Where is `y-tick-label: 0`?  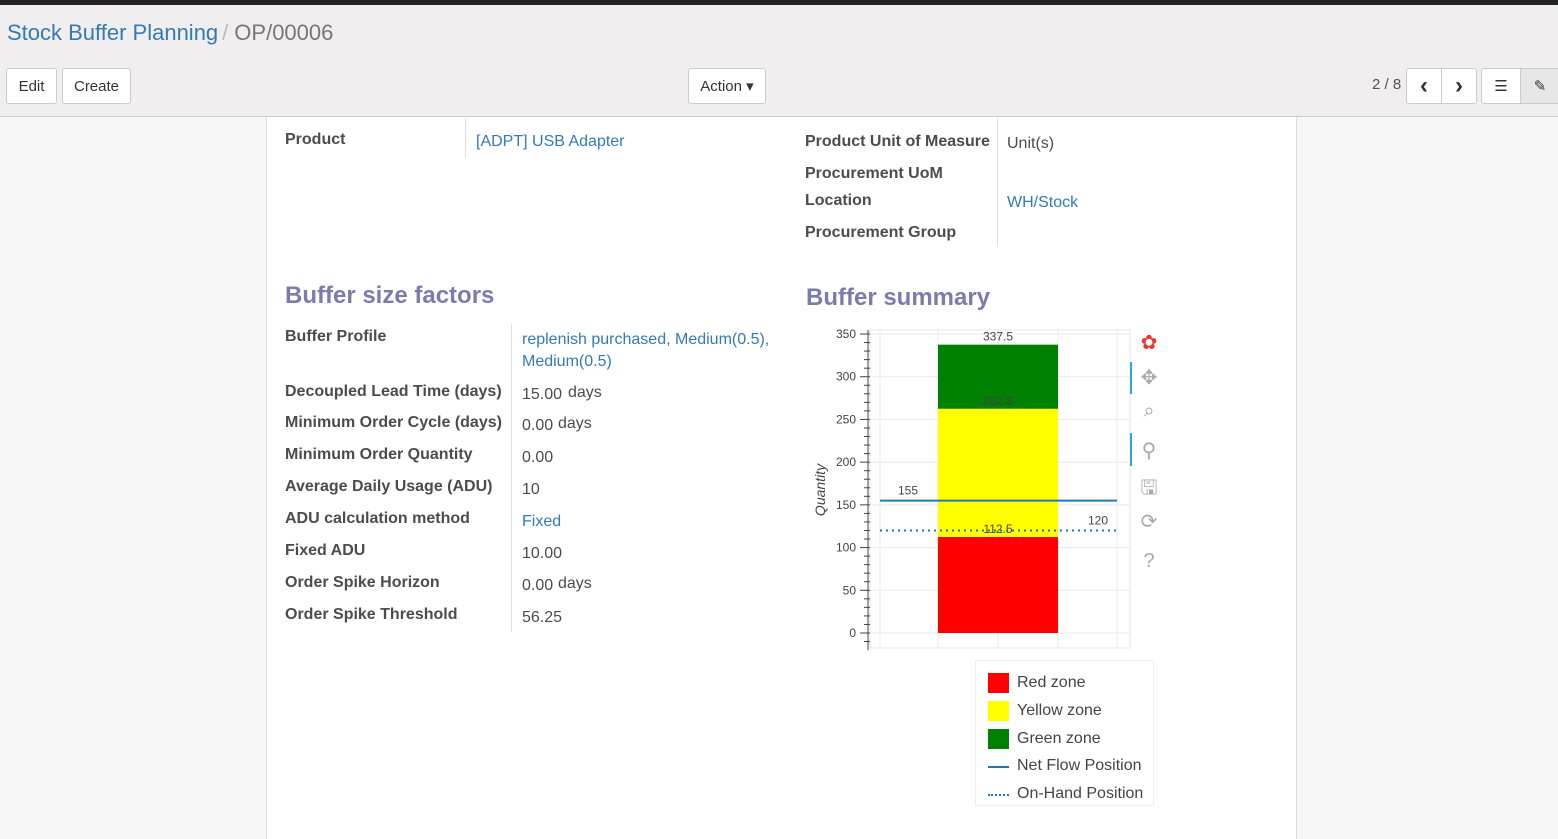
y-tick-label: 0 is located at coordinates (852, 633).